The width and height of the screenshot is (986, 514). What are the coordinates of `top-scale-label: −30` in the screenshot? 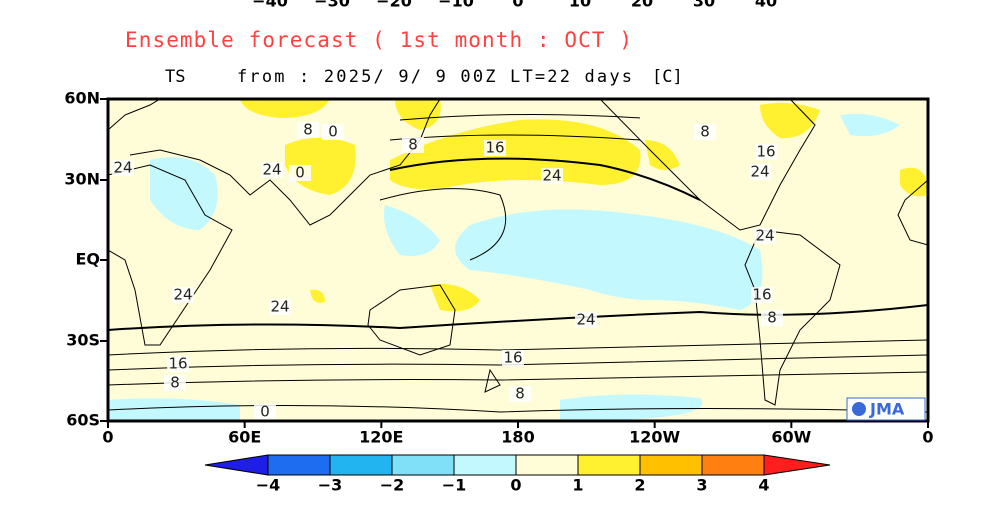 It's located at (332, 5).